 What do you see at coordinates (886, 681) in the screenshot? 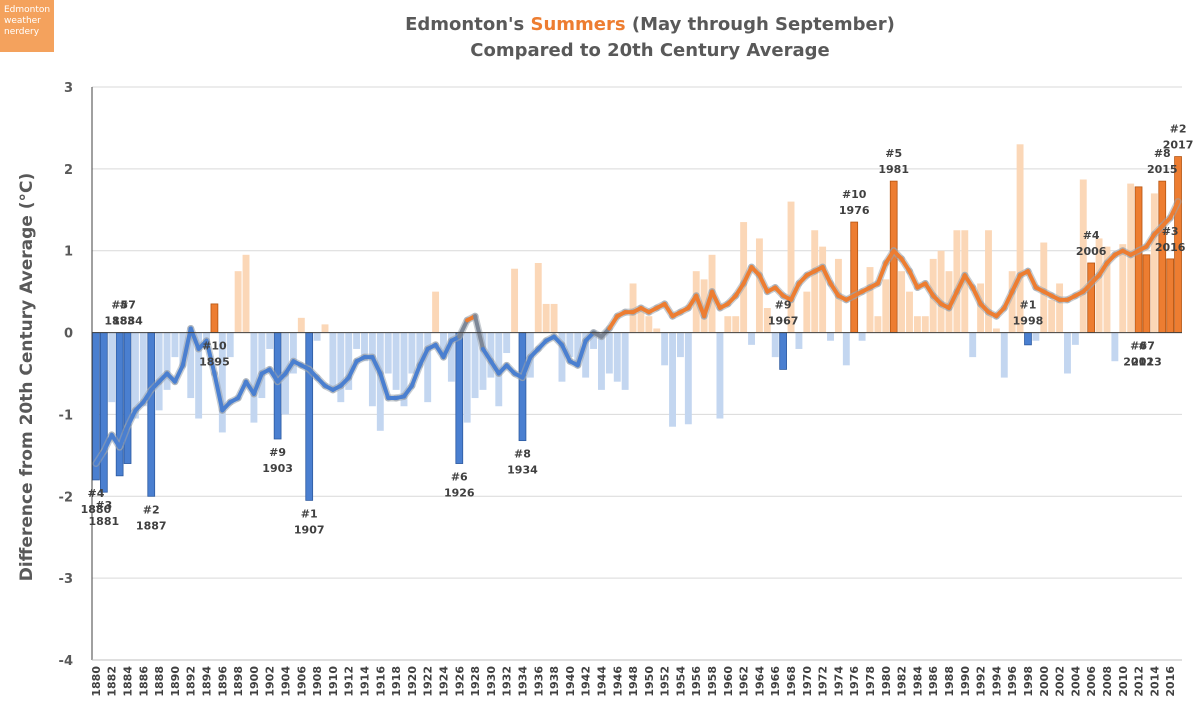
I see `x-tick-label: 1980` at bounding box center [886, 681].